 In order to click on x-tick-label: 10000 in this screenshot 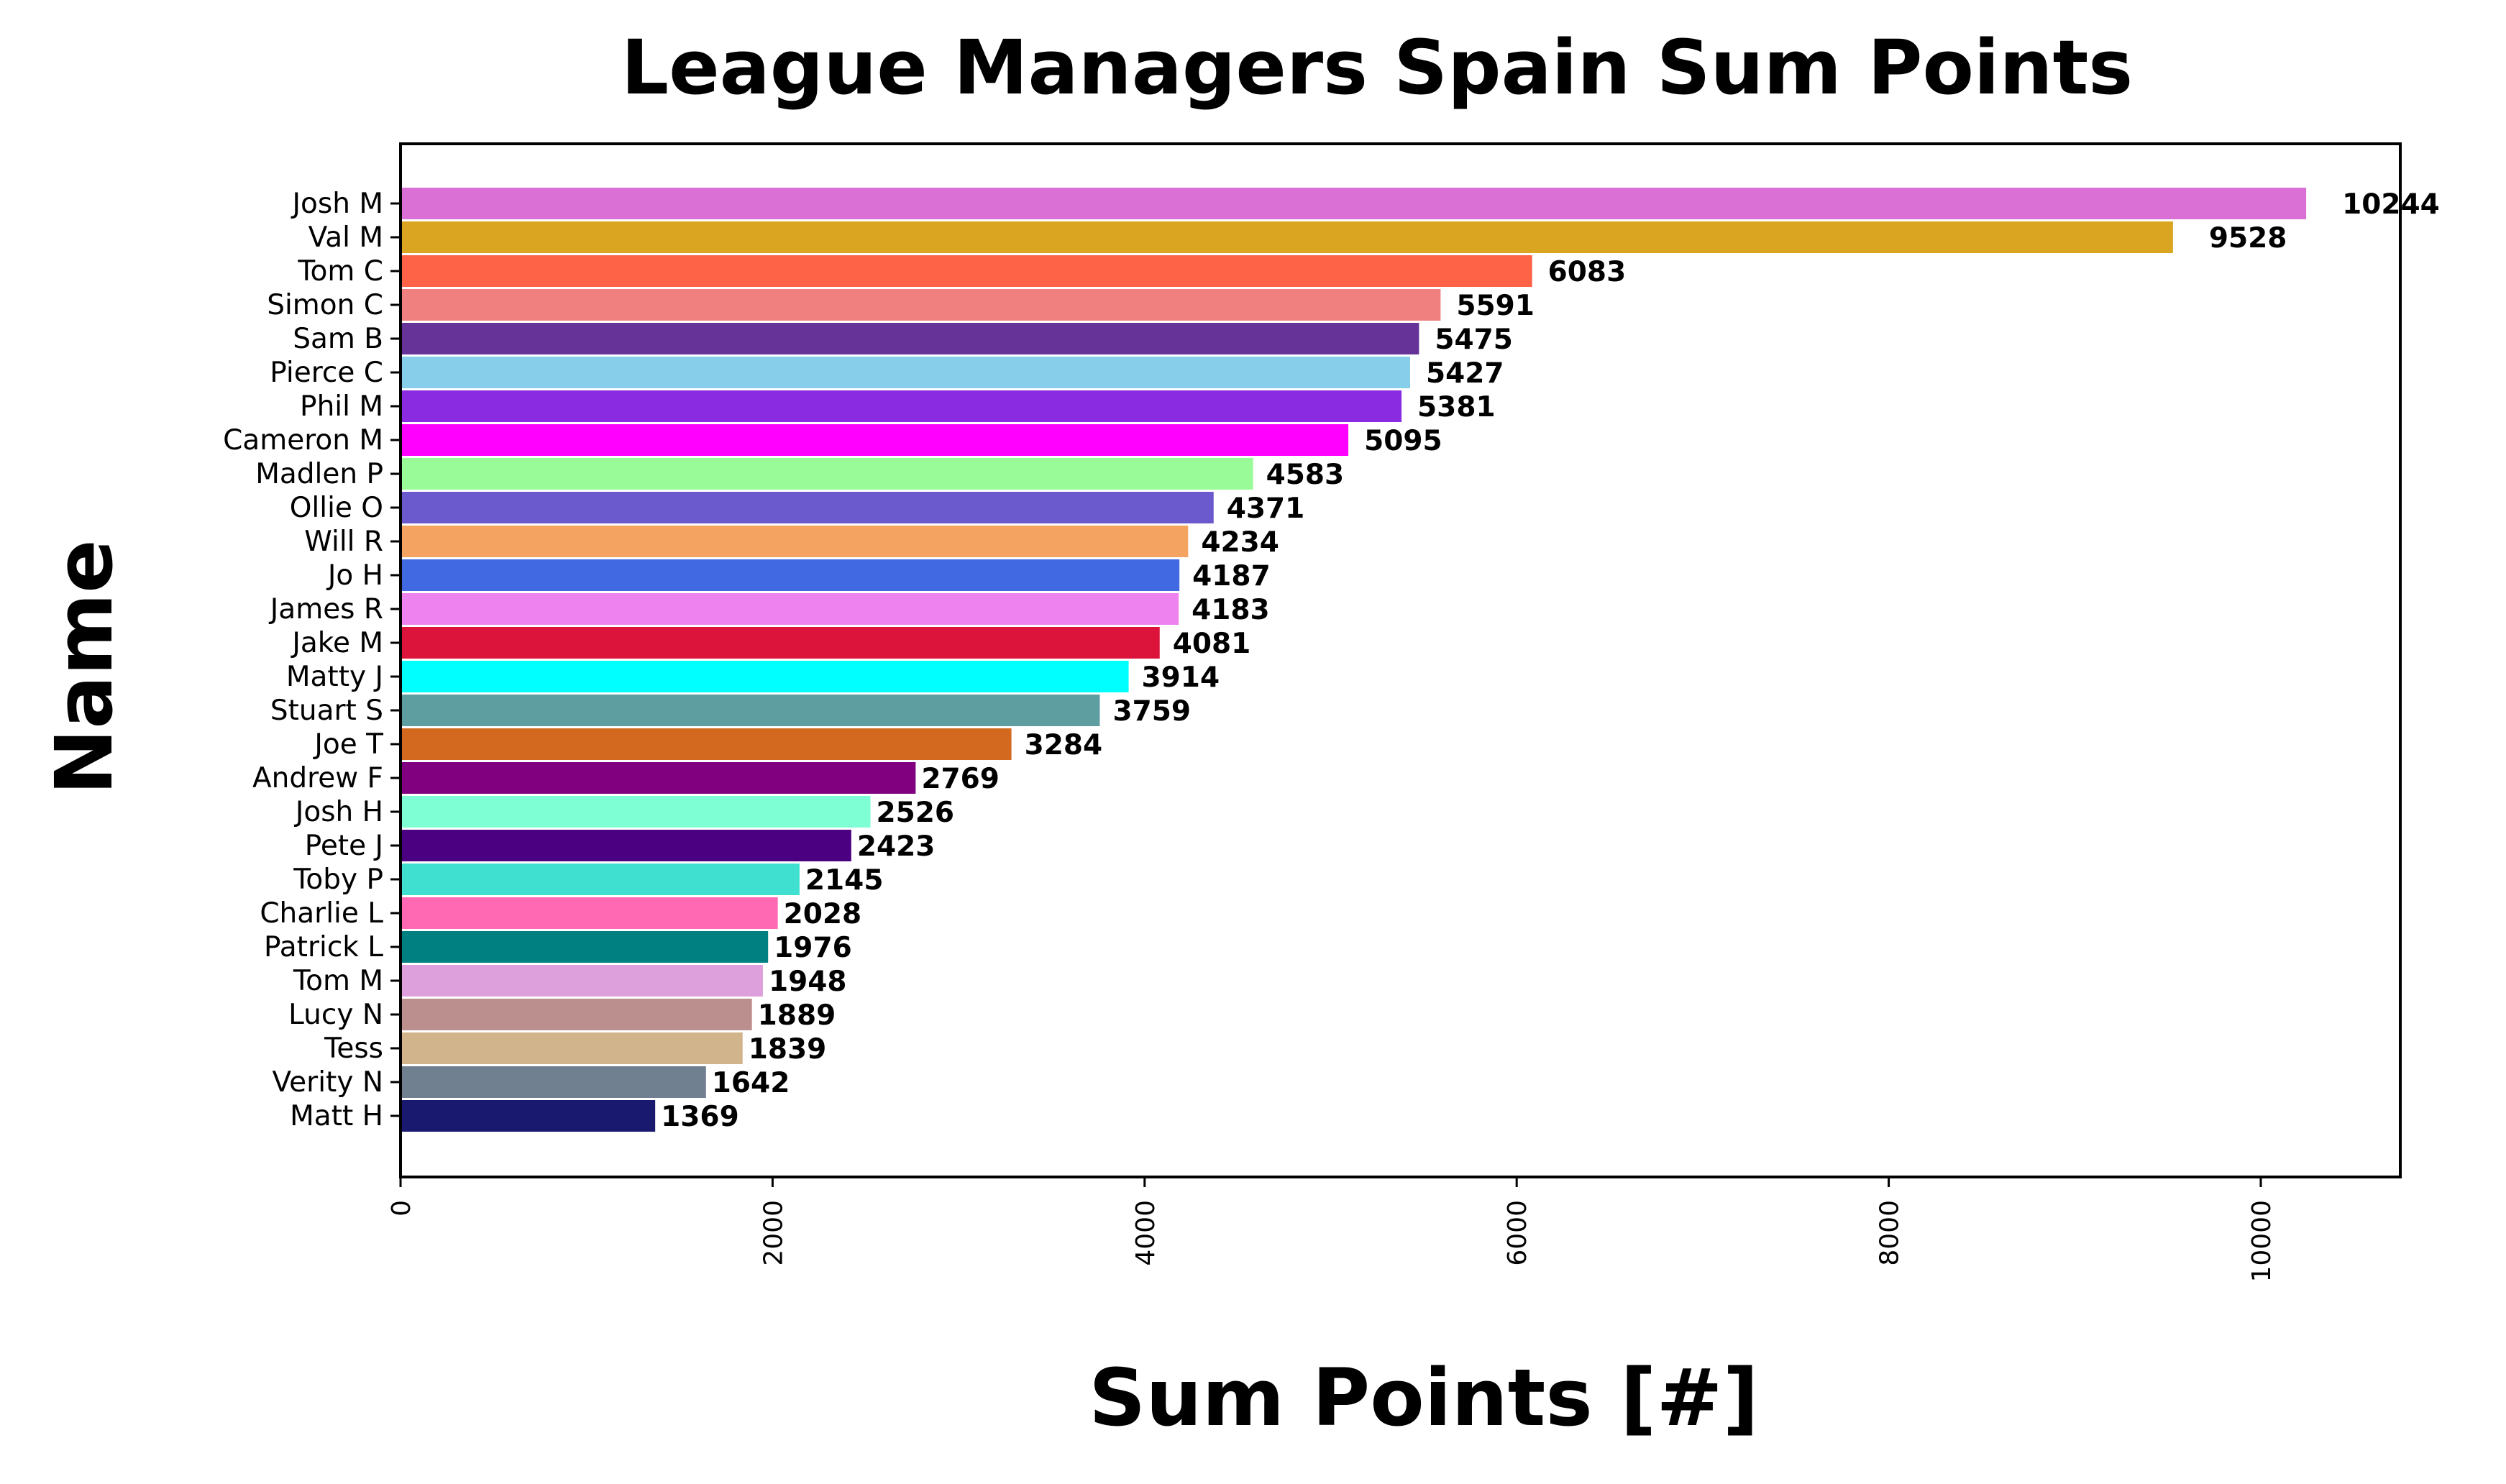, I will do `click(2262, 1241)`.